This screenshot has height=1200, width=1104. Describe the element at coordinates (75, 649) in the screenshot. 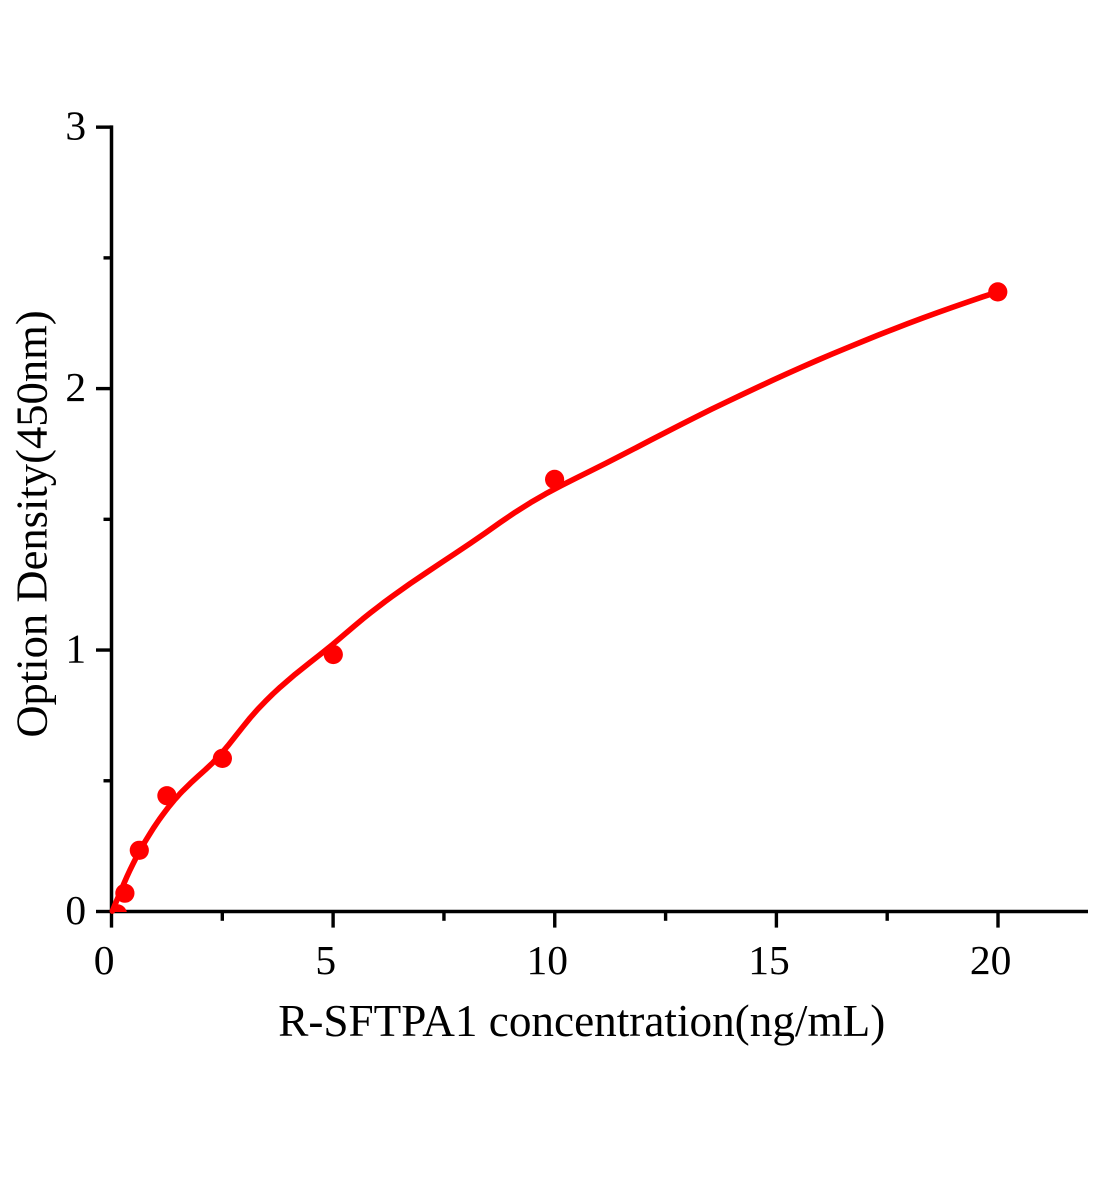

I see `svg-text: 1` at that location.